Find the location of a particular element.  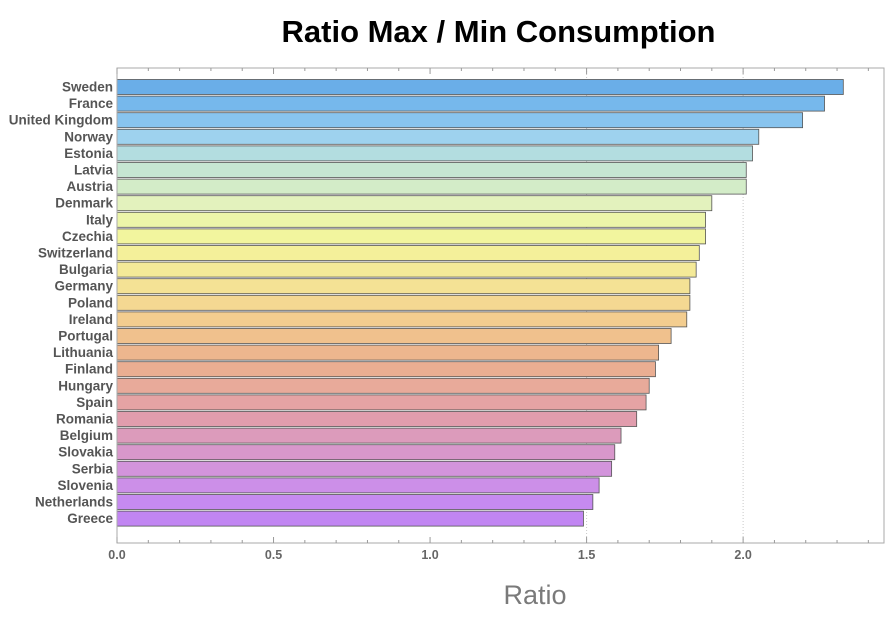

bar-norway is located at coordinates (438, 136).